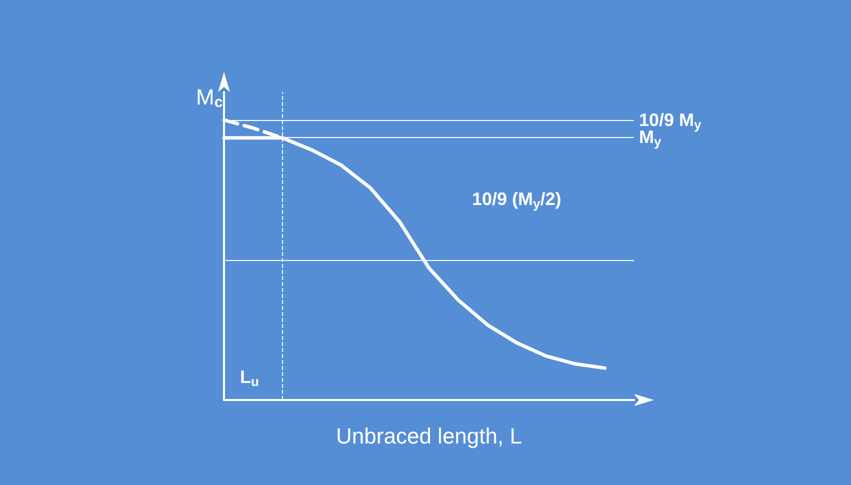 The width and height of the screenshot is (851, 485). What do you see at coordinates (429, 436) in the screenshot?
I see `x-axis-title: Unbraced length, L` at bounding box center [429, 436].